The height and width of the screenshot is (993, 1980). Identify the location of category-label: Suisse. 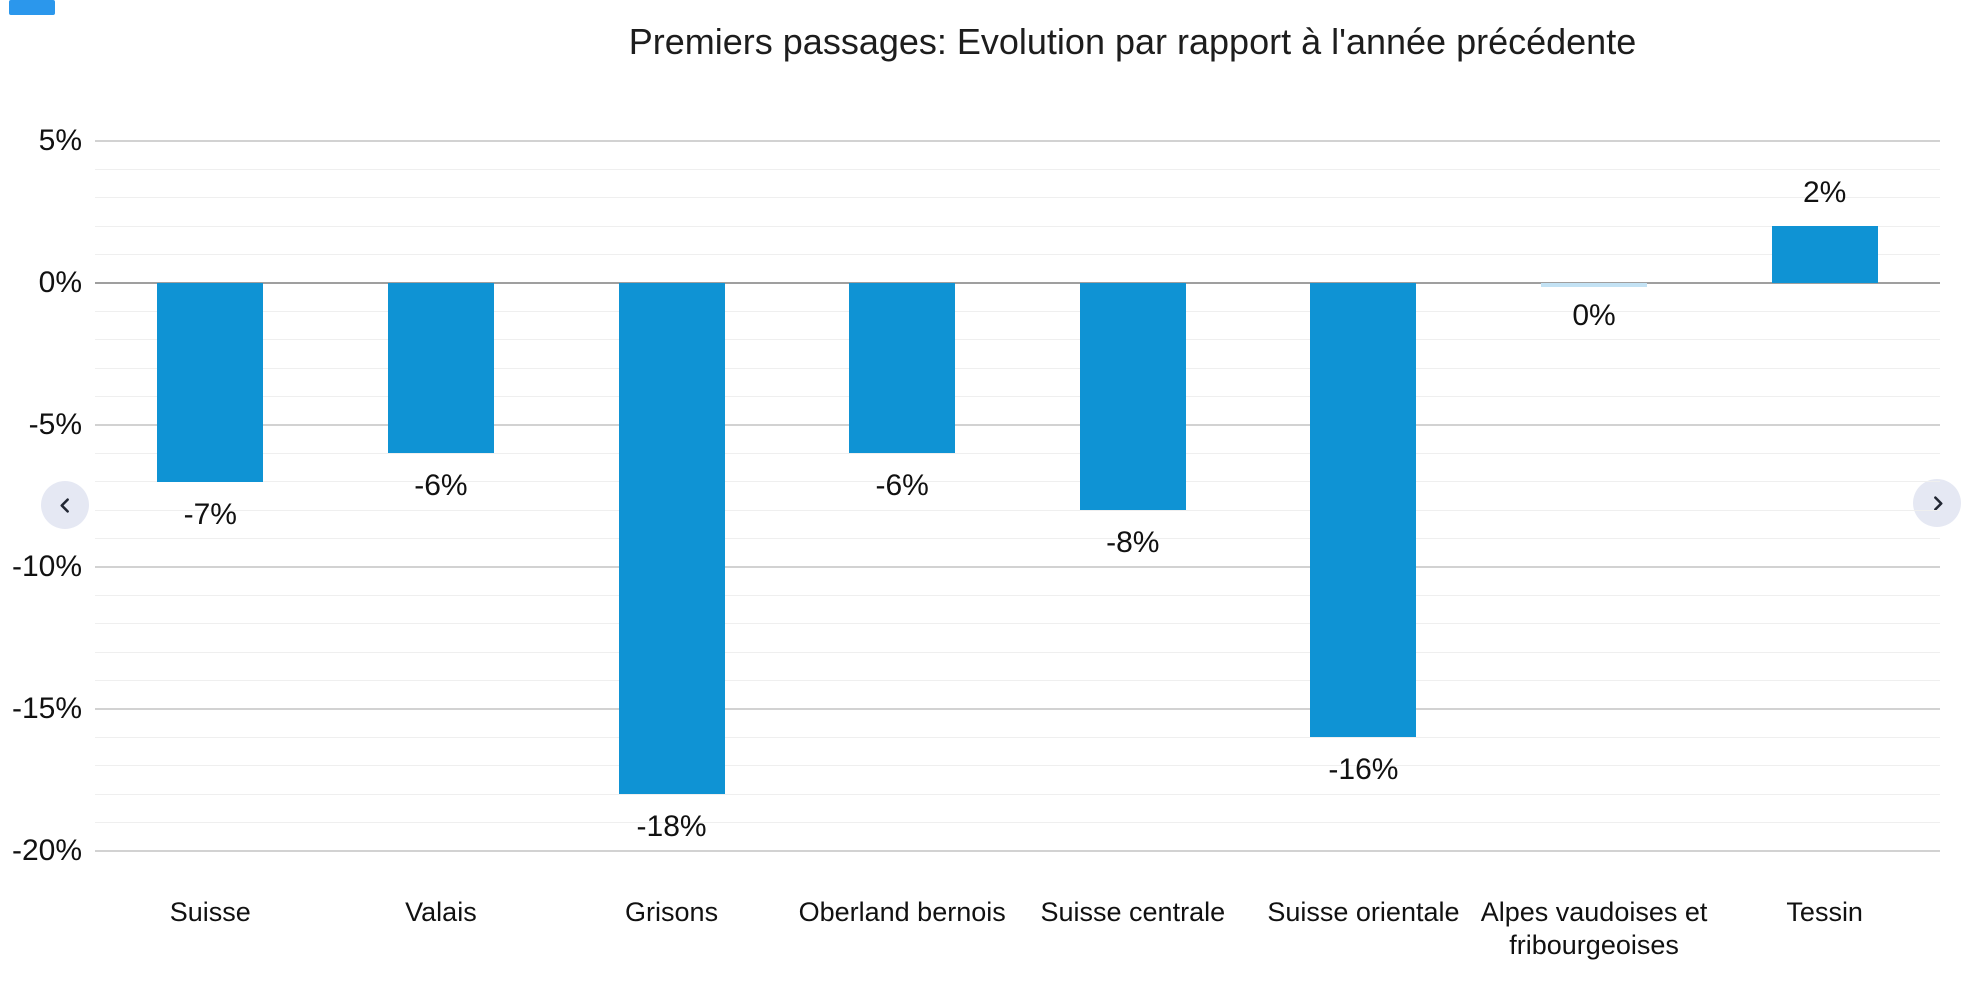
(210, 912).